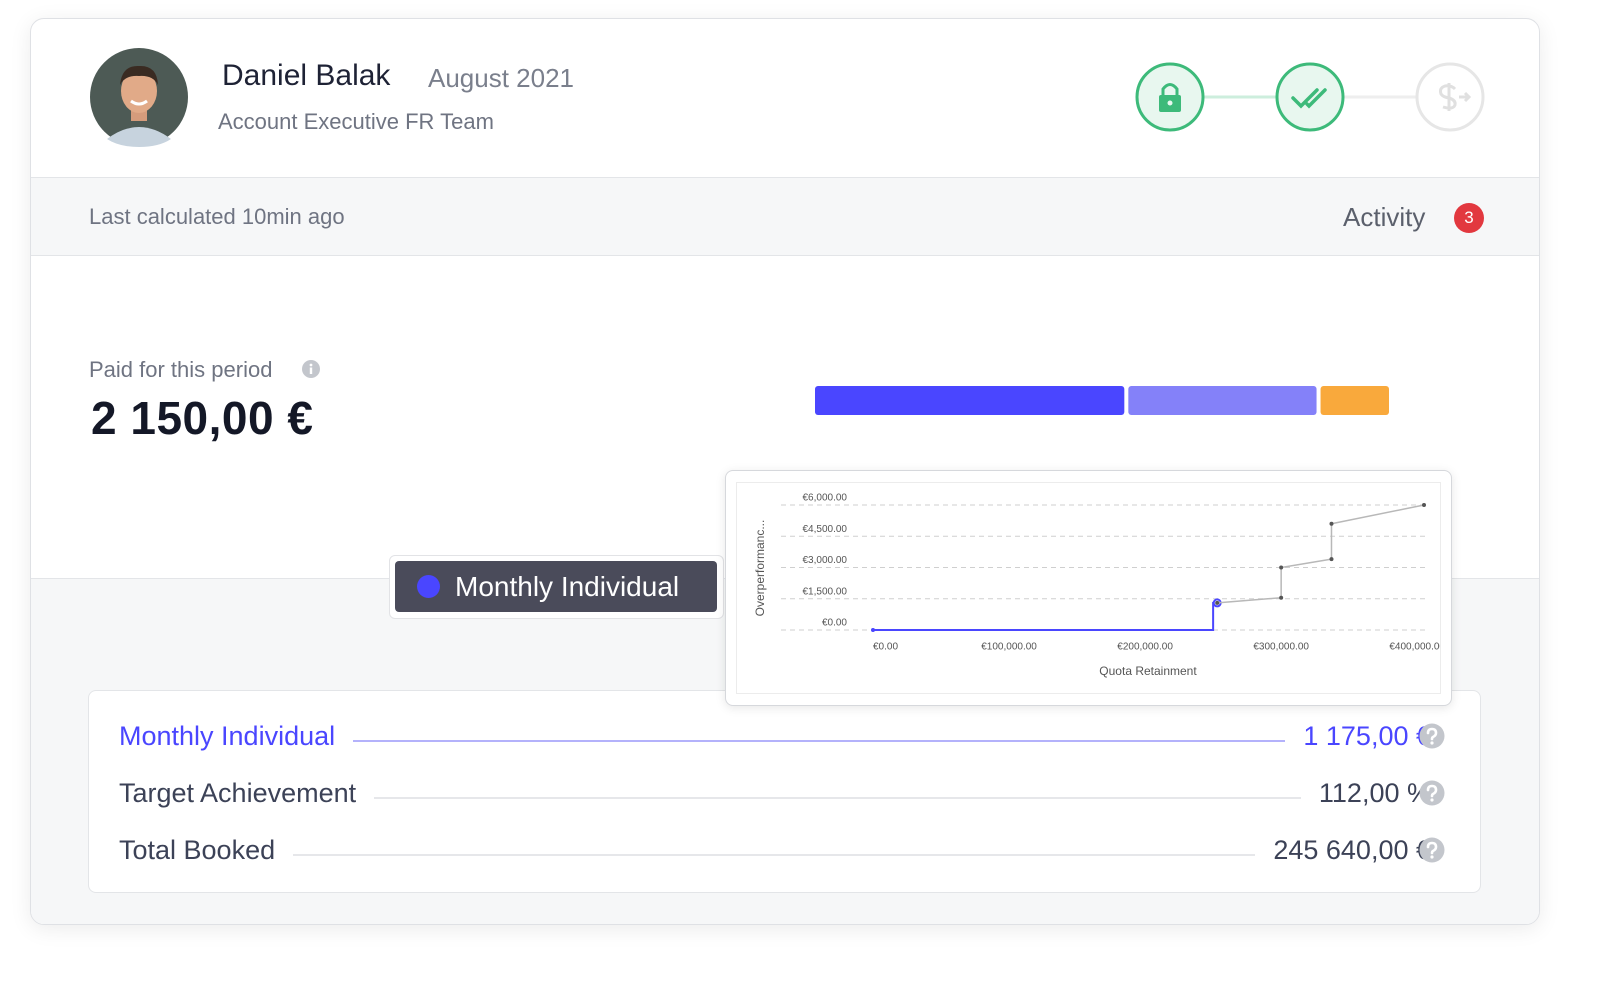 The width and height of the screenshot is (1600, 983). I want to click on y-tick-label: €6,000.00, so click(825, 498).